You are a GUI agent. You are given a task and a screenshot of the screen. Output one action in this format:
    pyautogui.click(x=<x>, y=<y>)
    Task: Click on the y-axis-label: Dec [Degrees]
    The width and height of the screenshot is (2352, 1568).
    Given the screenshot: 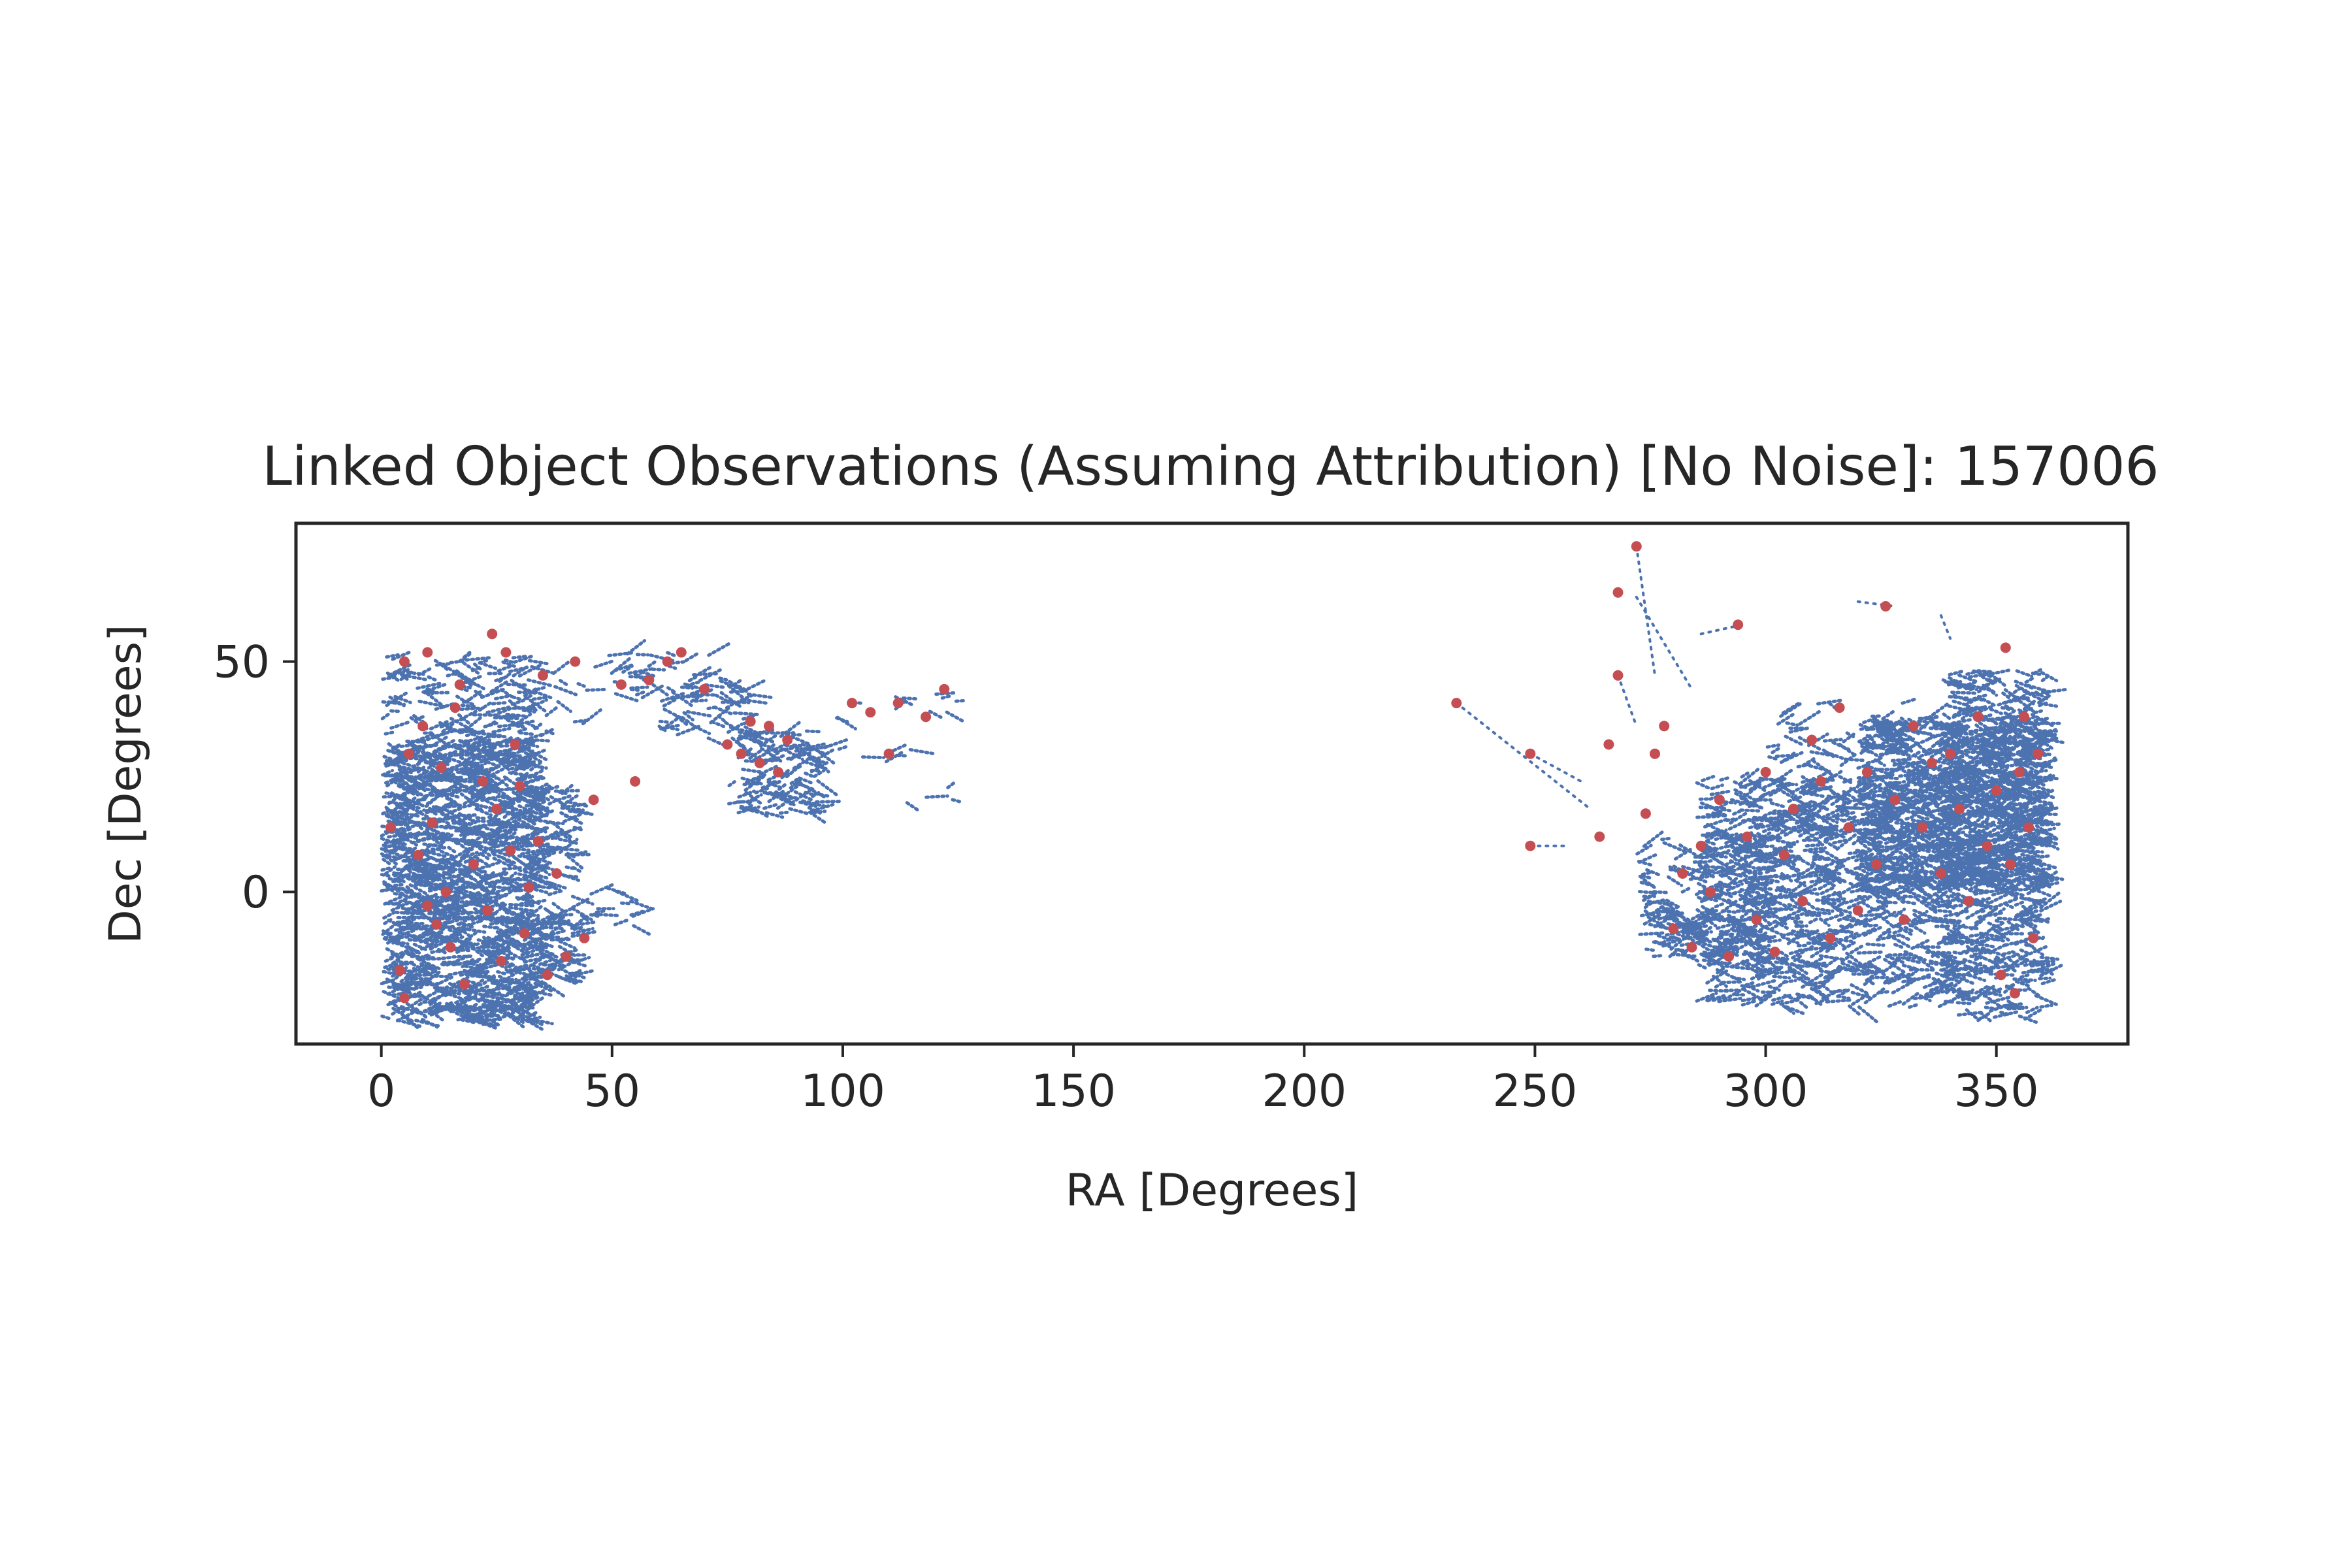 What is the action you would take?
    pyautogui.click(x=126, y=783)
    